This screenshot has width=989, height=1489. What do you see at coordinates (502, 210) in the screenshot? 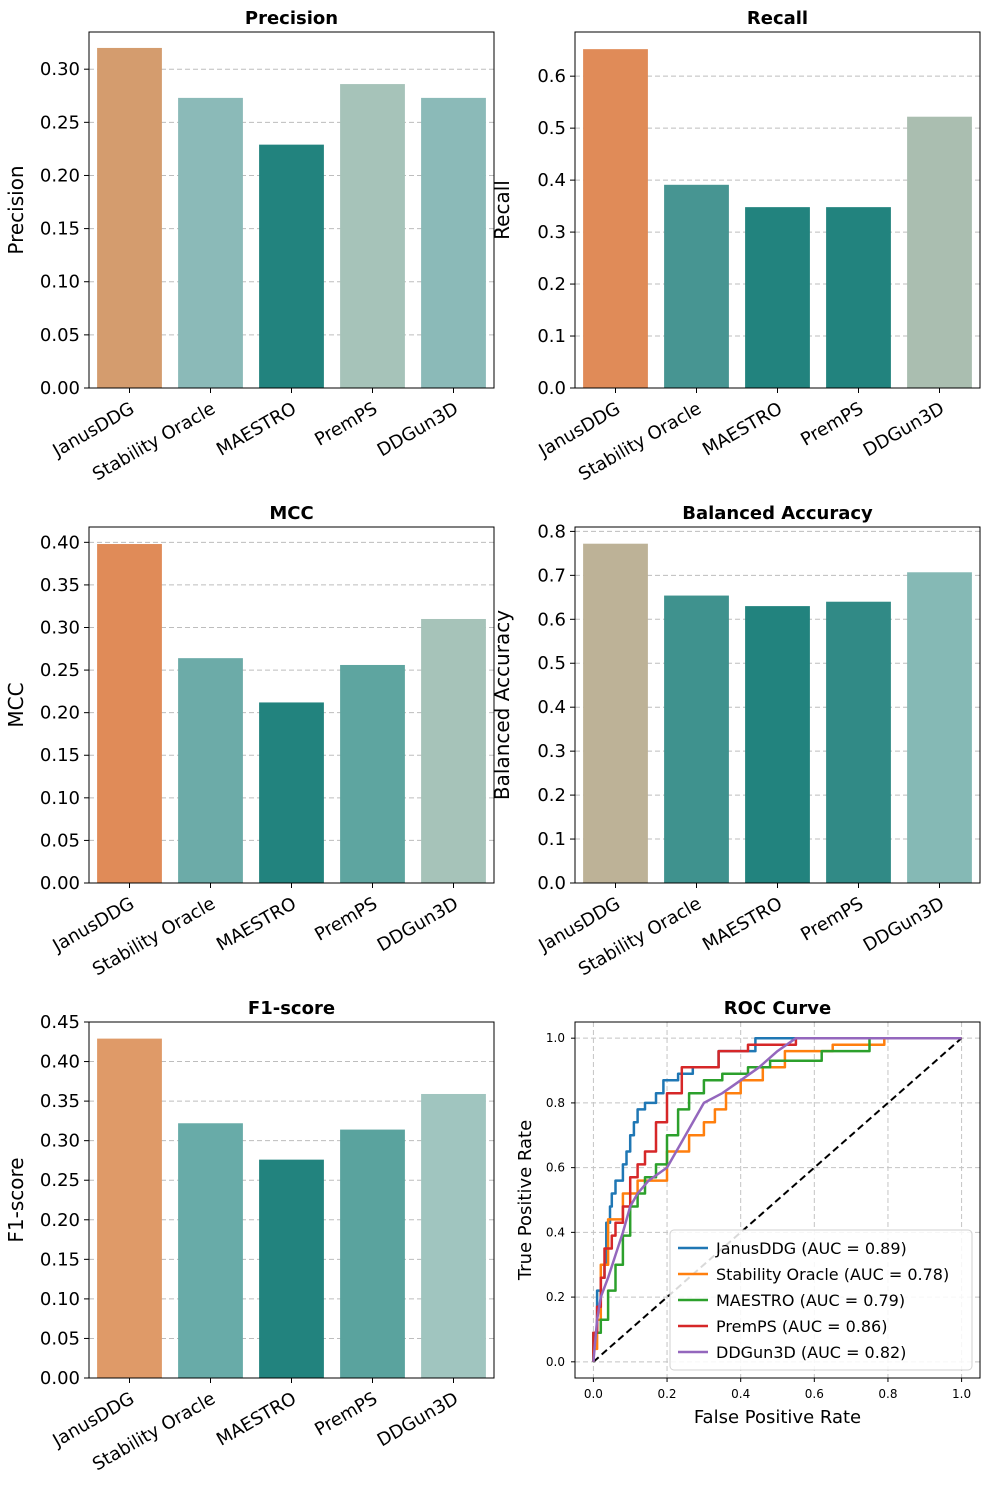
I see `y-axis-label: Recall` at bounding box center [502, 210].